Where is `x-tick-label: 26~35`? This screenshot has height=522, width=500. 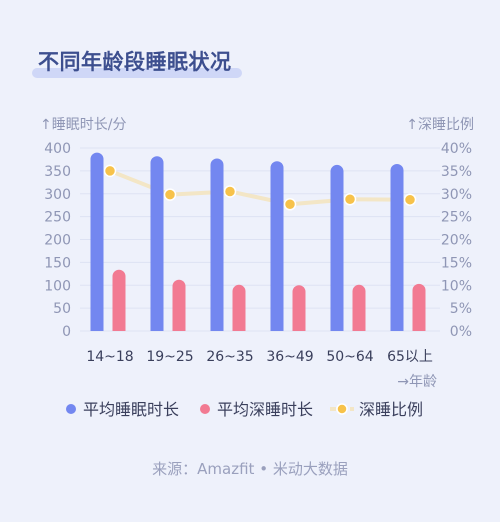
x-tick-label: 26~35 is located at coordinates (229, 357).